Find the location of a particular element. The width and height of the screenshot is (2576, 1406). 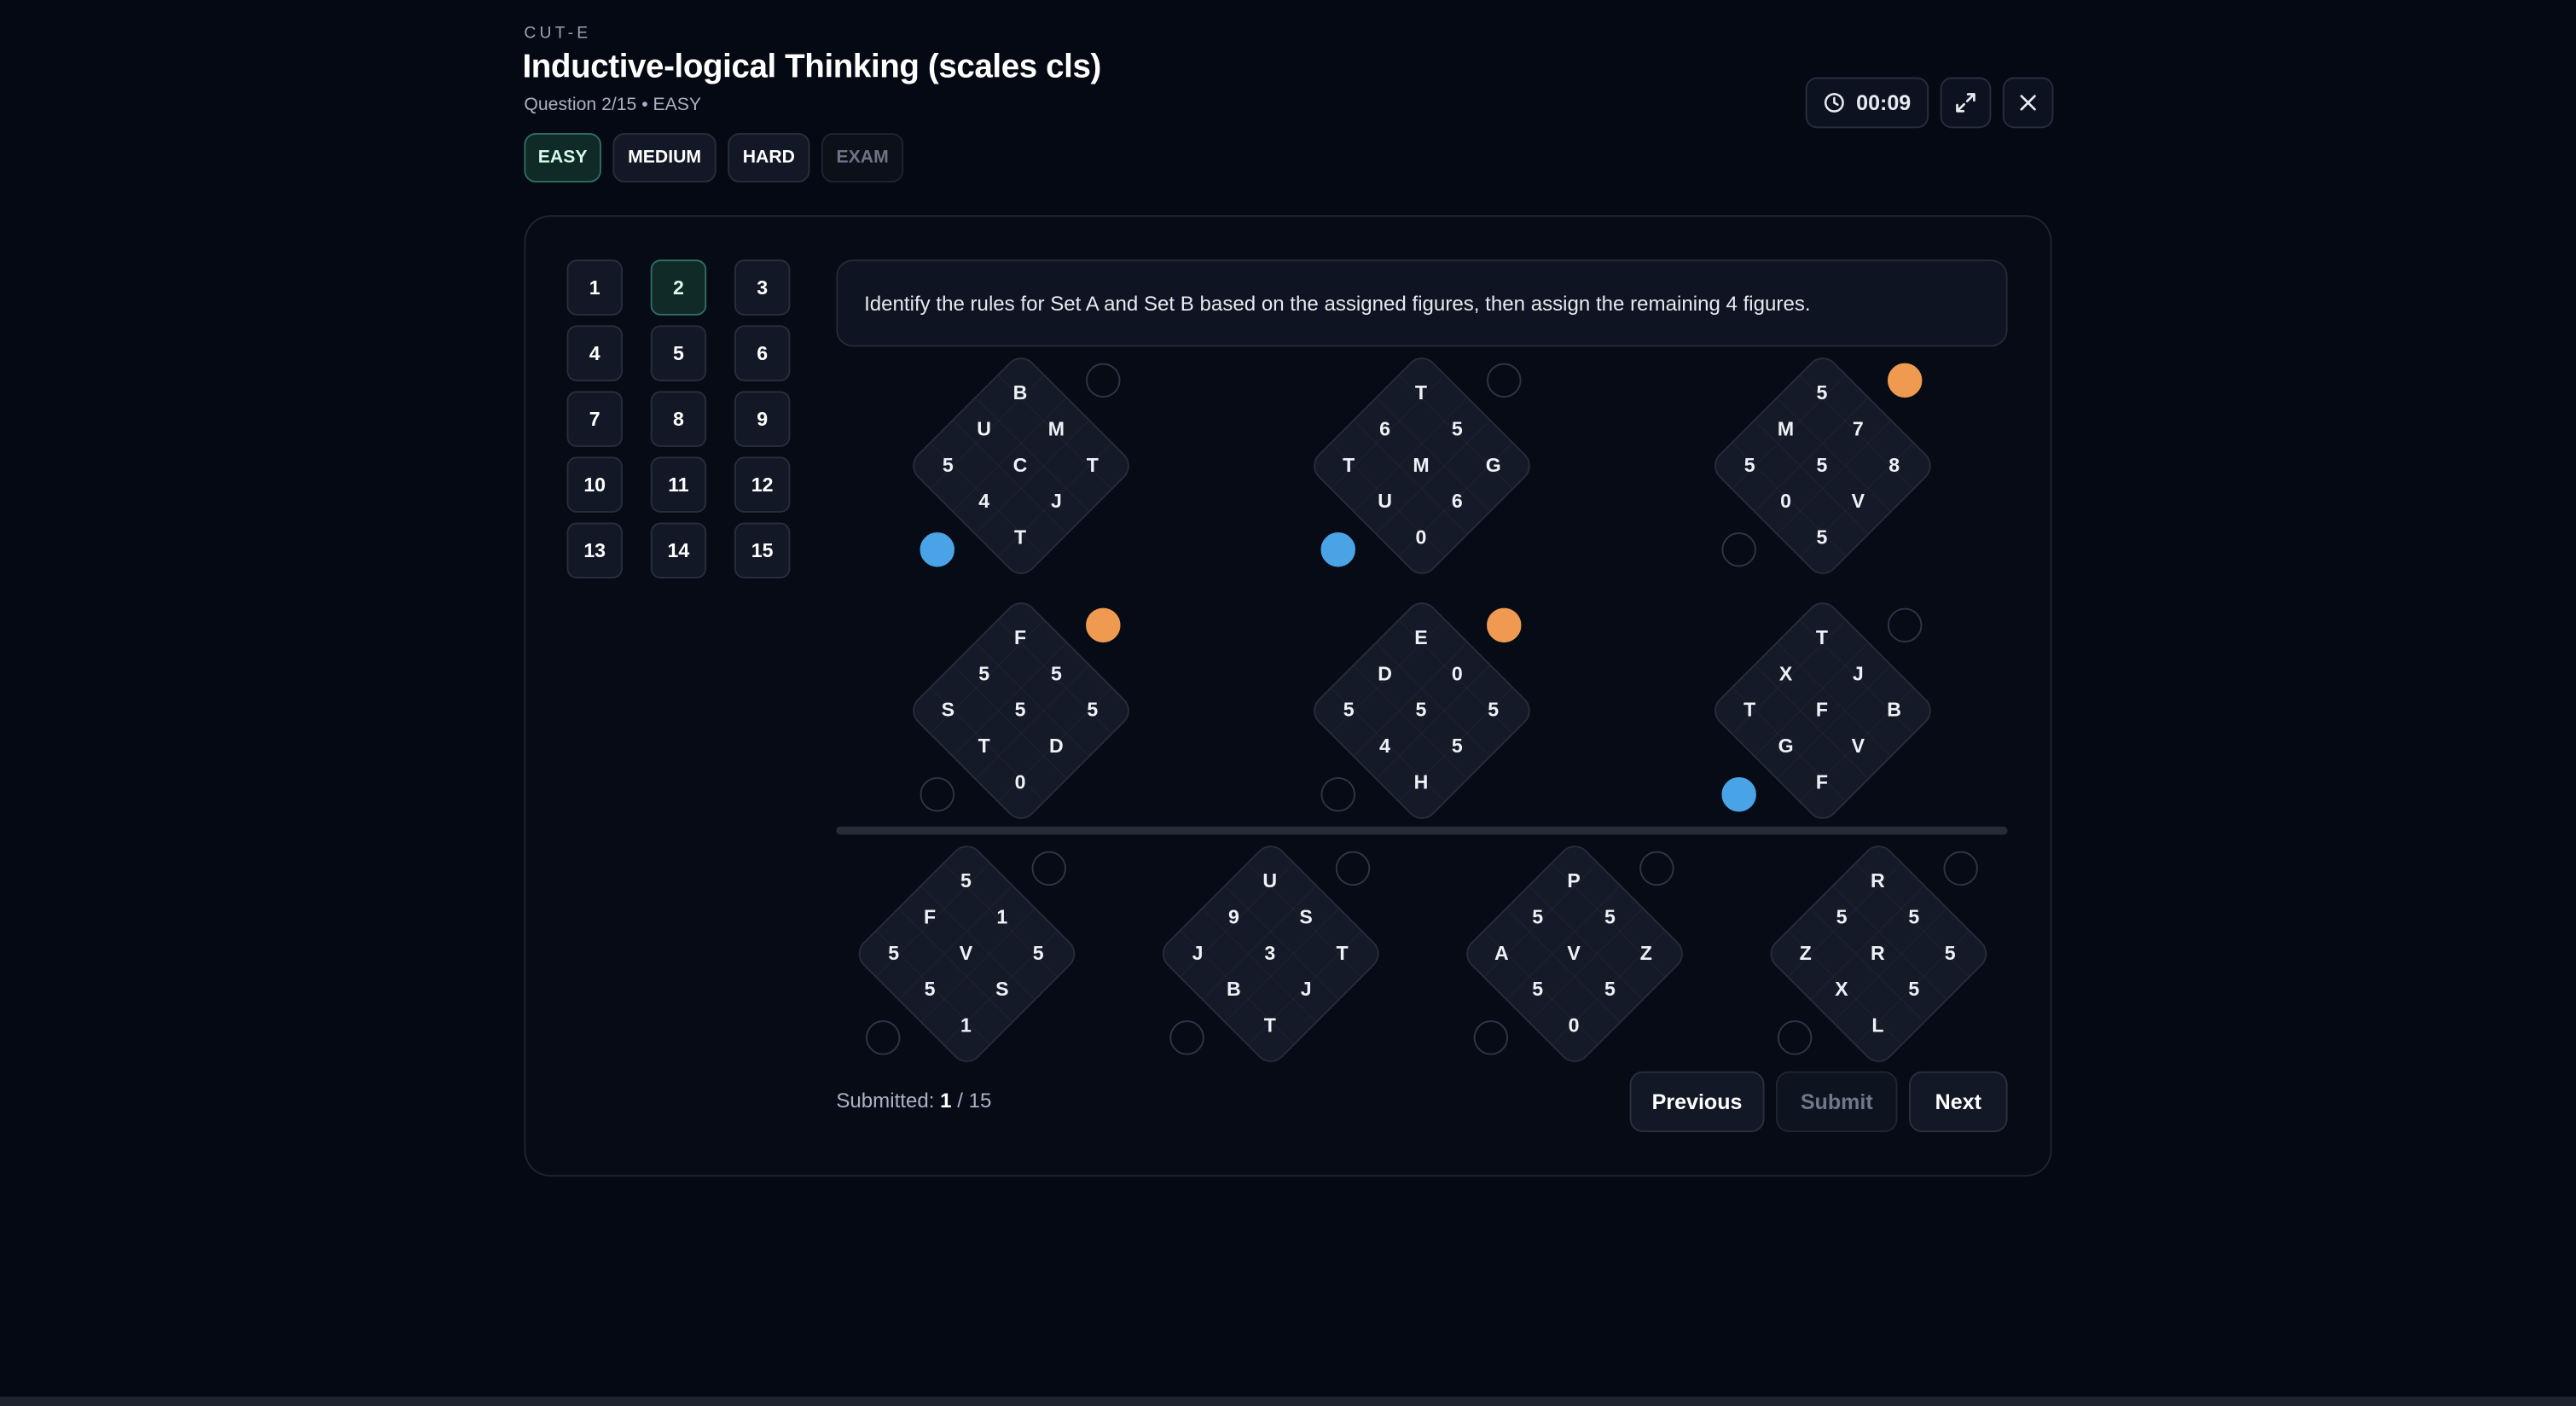

question-button-14: 14 is located at coordinates (678, 550).